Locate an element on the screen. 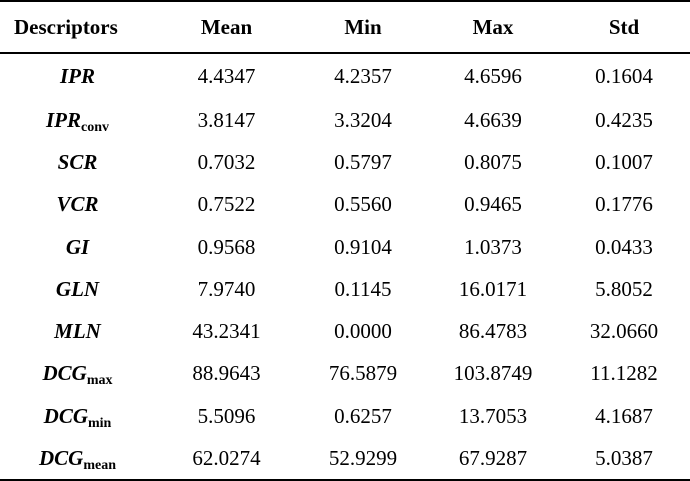 This screenshot has height=481, width=690. max-cell: 4.6639 is located at coordinates (493, 119).